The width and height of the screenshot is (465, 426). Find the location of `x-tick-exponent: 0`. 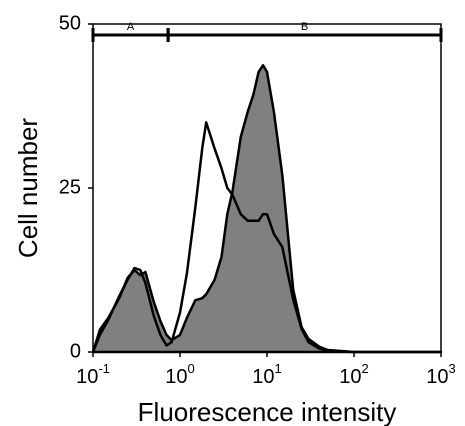

x-tick-exponent: 0 is located at coordinates (191, 368).